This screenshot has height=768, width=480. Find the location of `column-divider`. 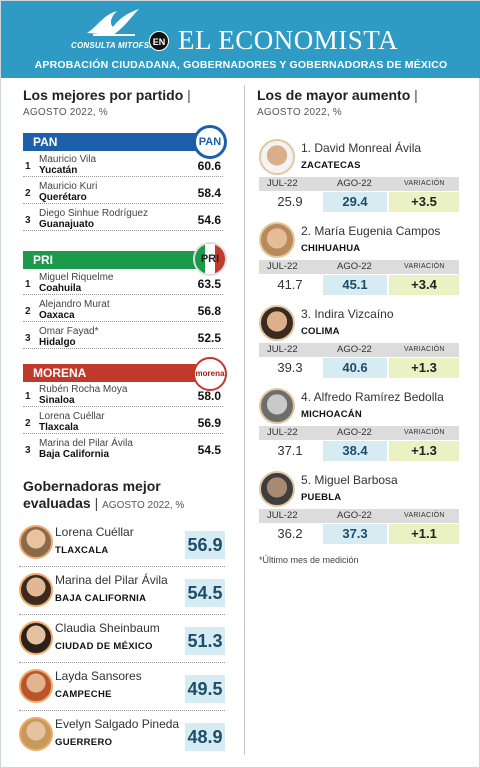

column-divider is located at coordinates (244, 420).